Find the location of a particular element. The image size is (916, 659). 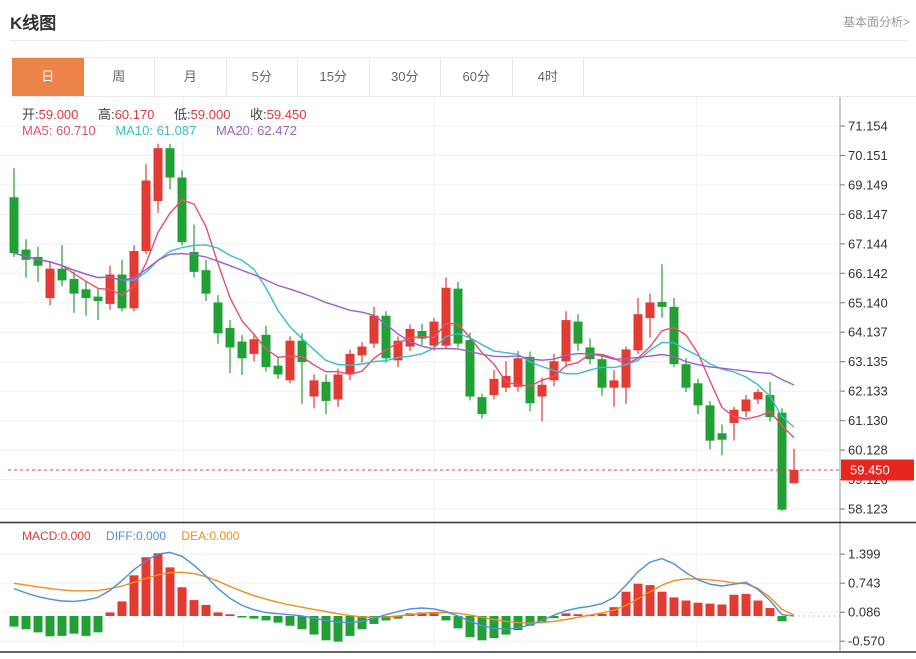

tab-period-1: 周 is located at coordinates (119, 77).